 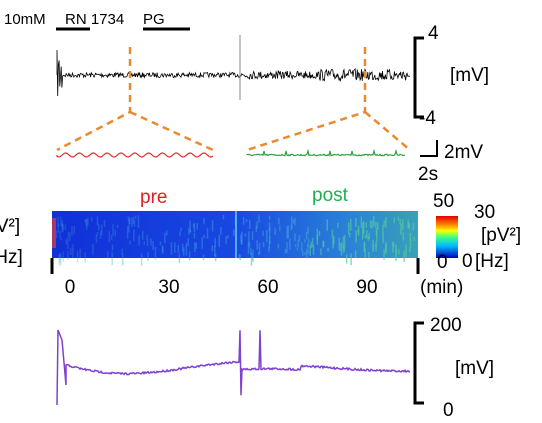 What do you see at coordinates (54, 233) in the screenshot?
I see `onset` at bounding box center [54, 233].